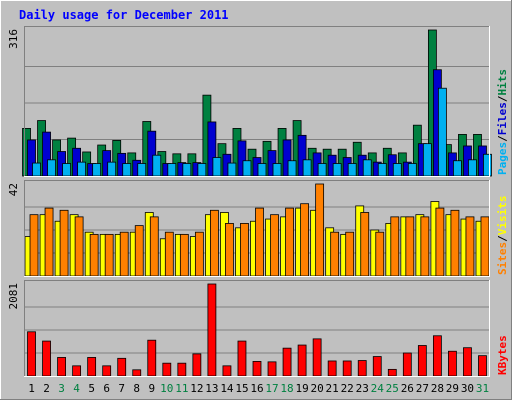 Image resolution: width=512 pixels, height=400 pixels. I want to click on x-tick-day-6: 6, so click(106, 388).